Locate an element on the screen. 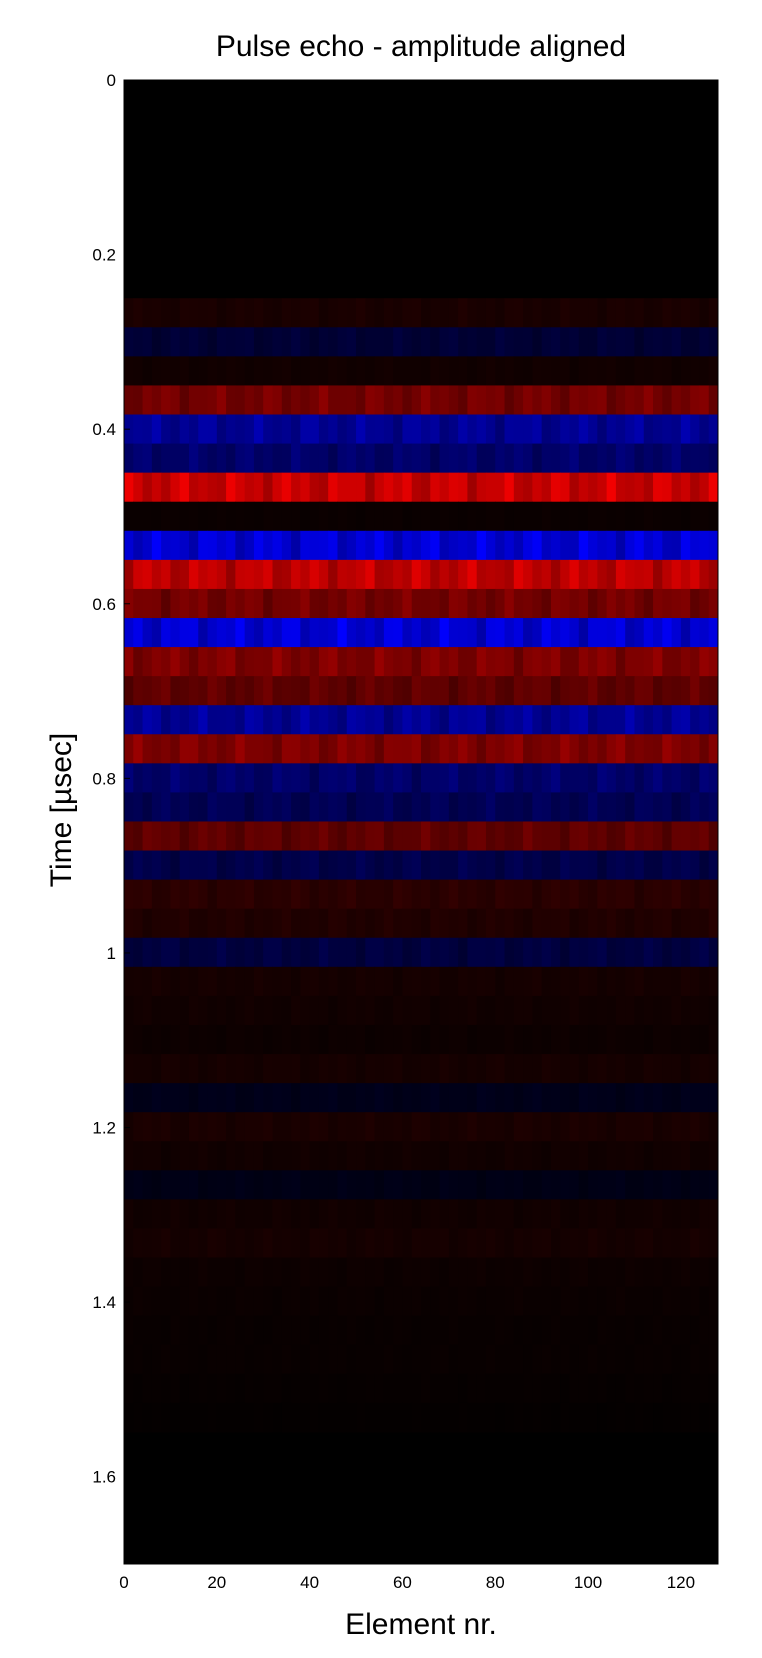 This screenshot has height=1658, width=762. y-tick-label: 1 is located at coordinates (111, 953).